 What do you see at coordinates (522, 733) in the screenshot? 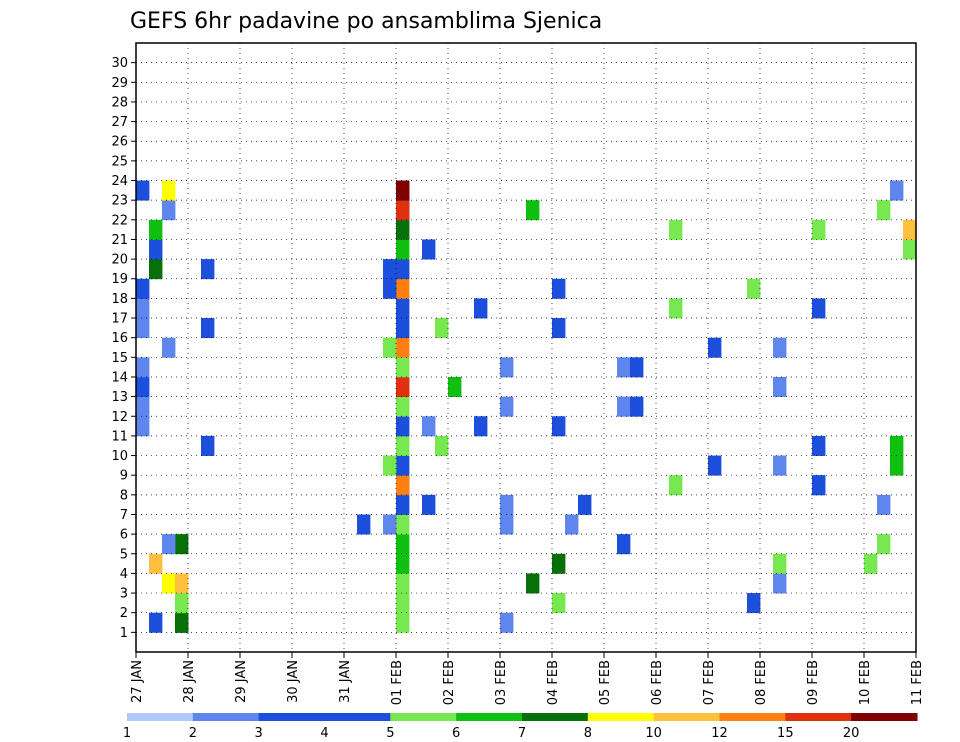
I see `colorbar-label: 7` at bounding box center [522, 733].